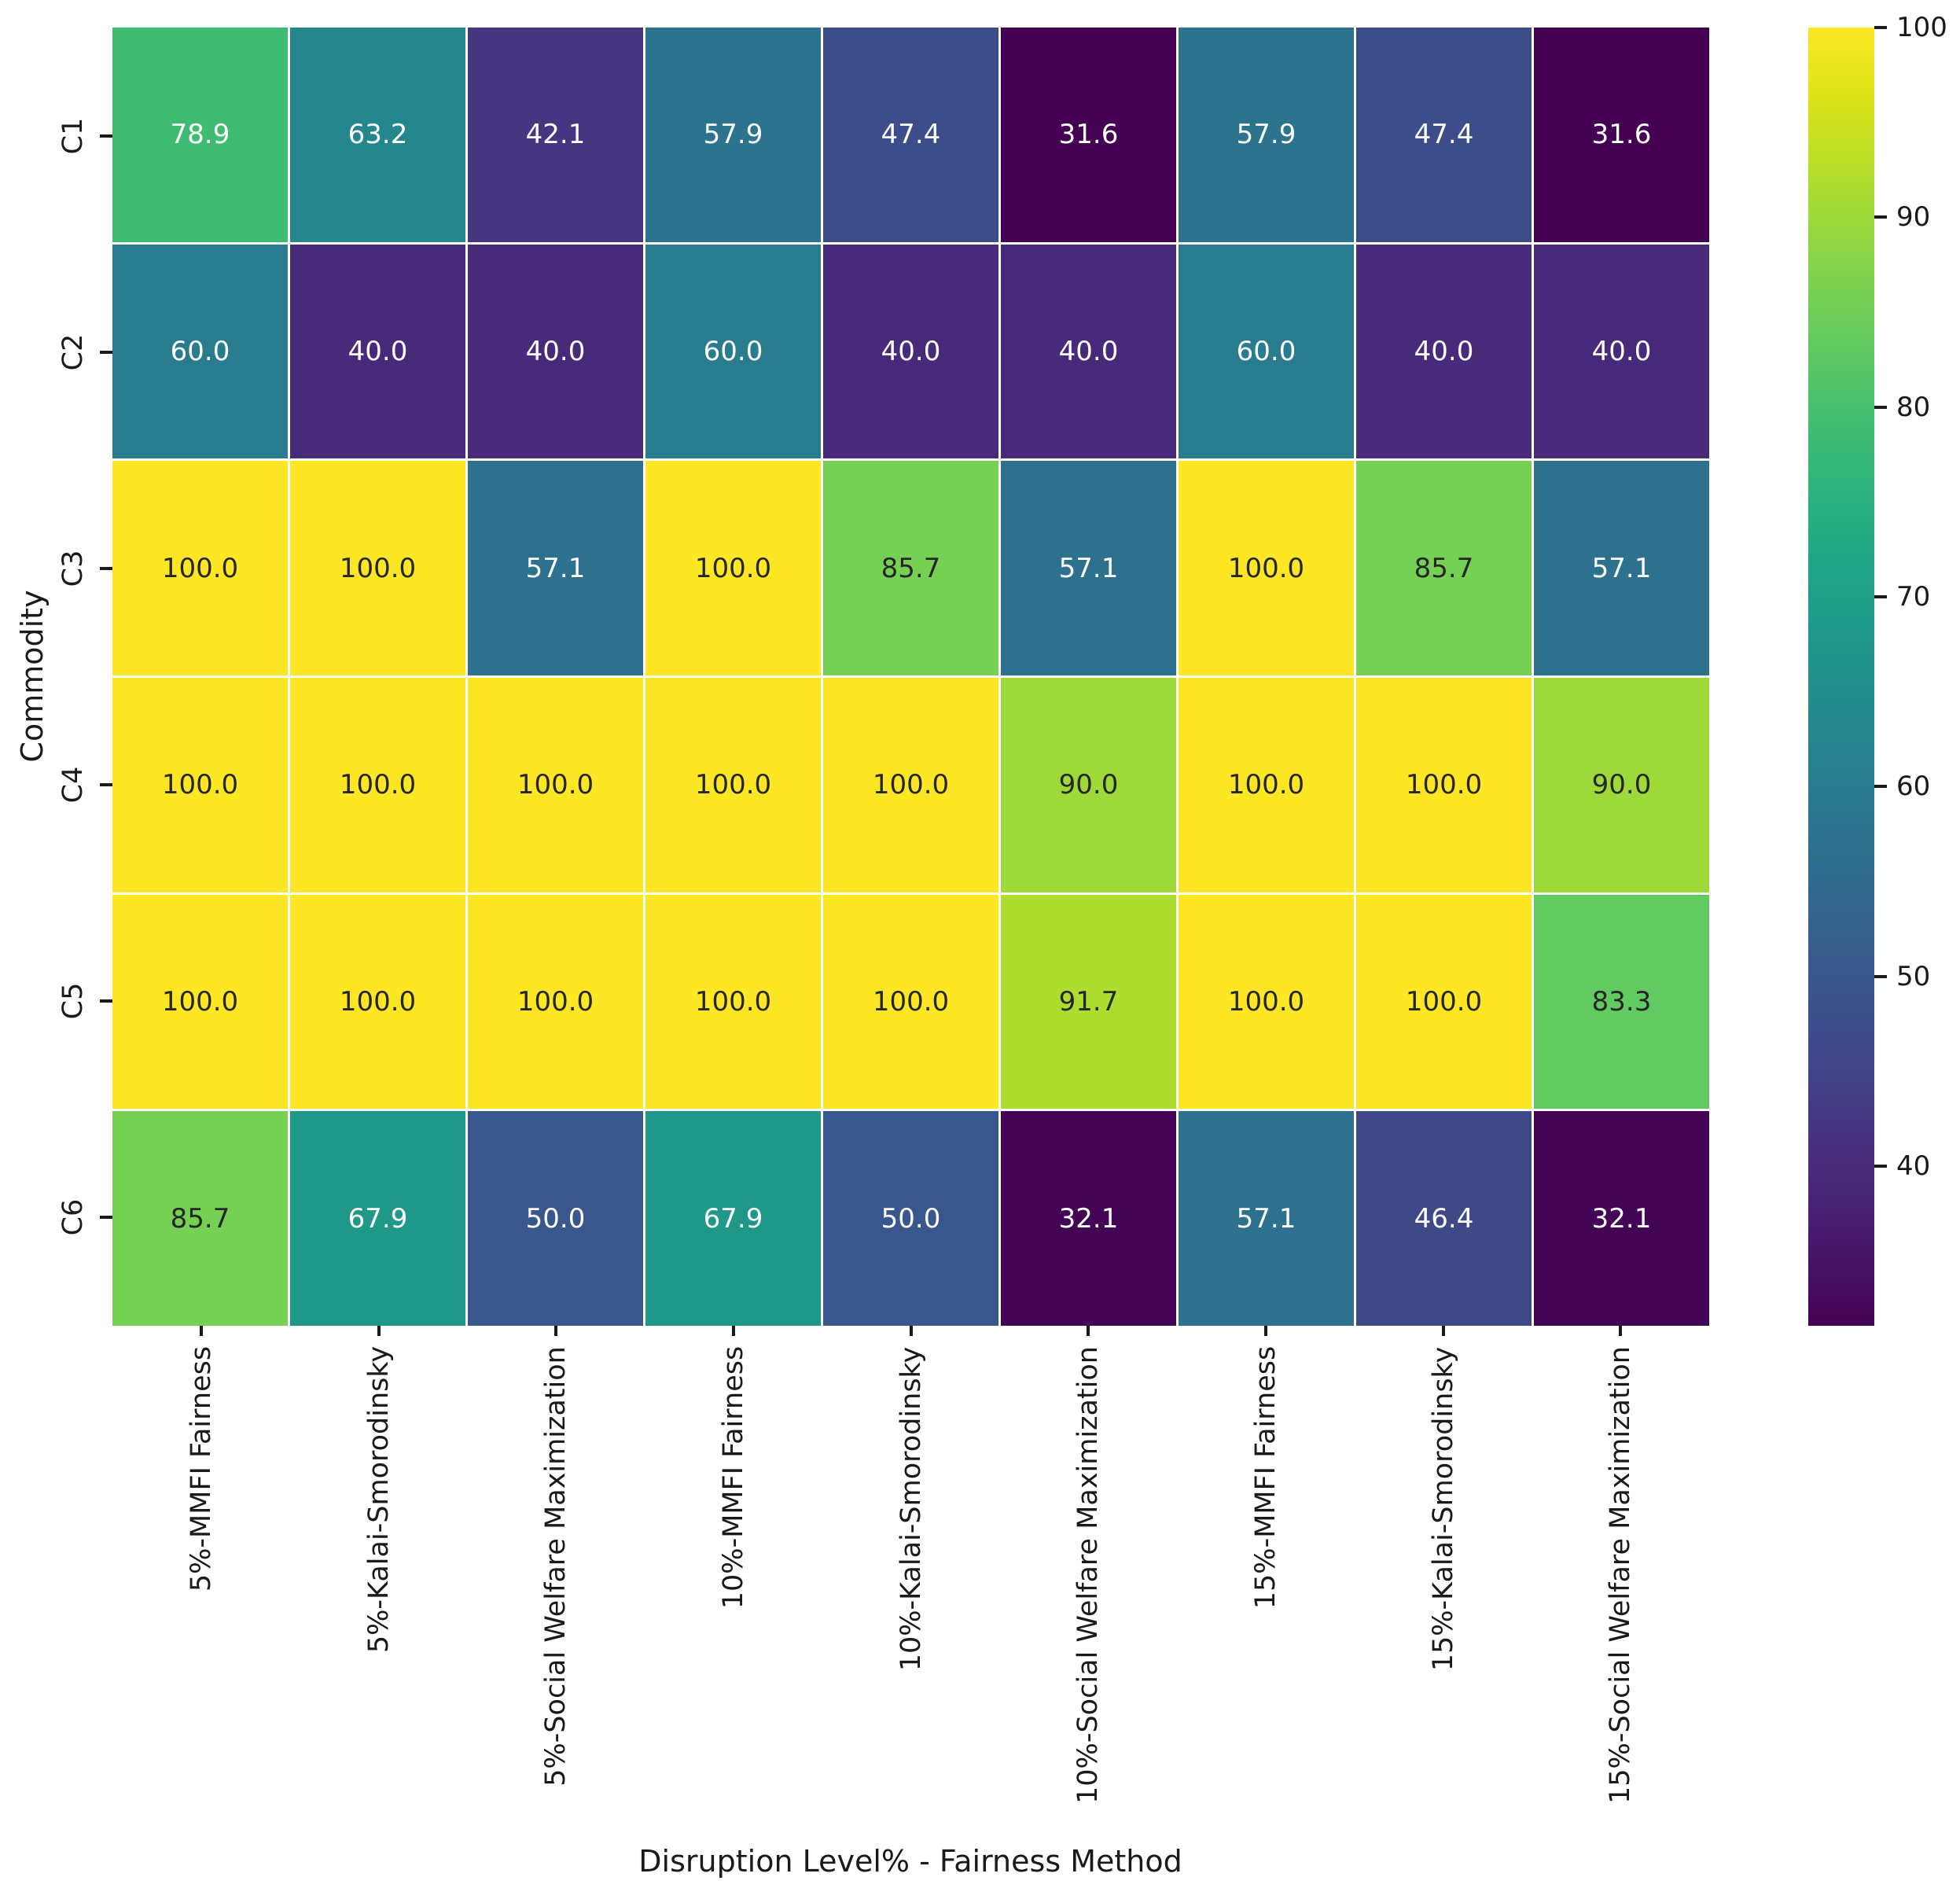 The image size is (1960, 1899). Describe the element at coordinates (1444, 351) in the screenshot. I see `heatmap-cell-C2-col8: 40.0` at that location.